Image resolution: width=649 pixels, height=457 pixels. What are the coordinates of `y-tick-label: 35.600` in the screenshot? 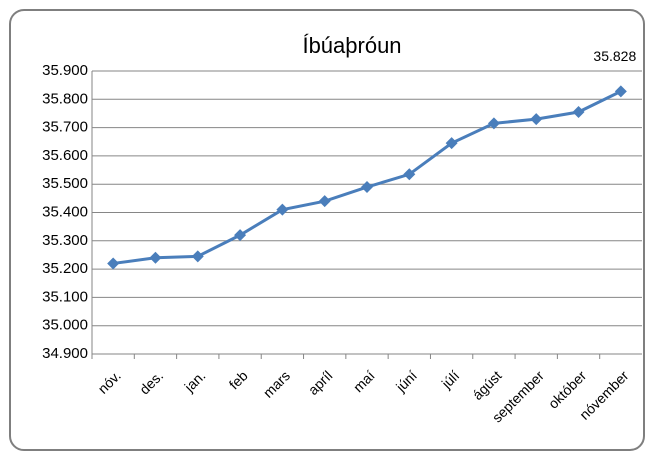 It's located at (65, 155).